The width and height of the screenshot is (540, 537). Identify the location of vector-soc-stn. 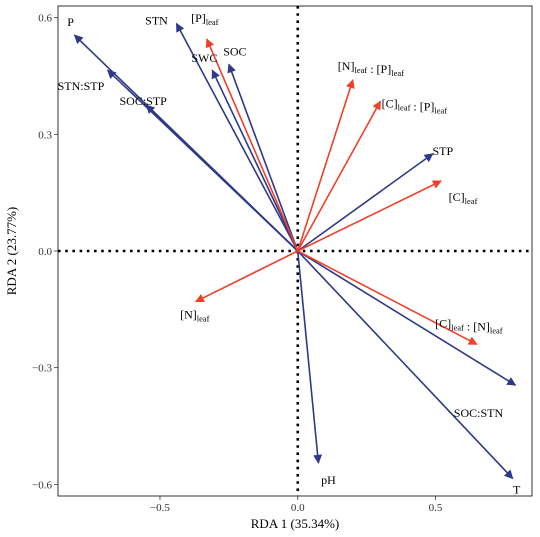
(407, 318).